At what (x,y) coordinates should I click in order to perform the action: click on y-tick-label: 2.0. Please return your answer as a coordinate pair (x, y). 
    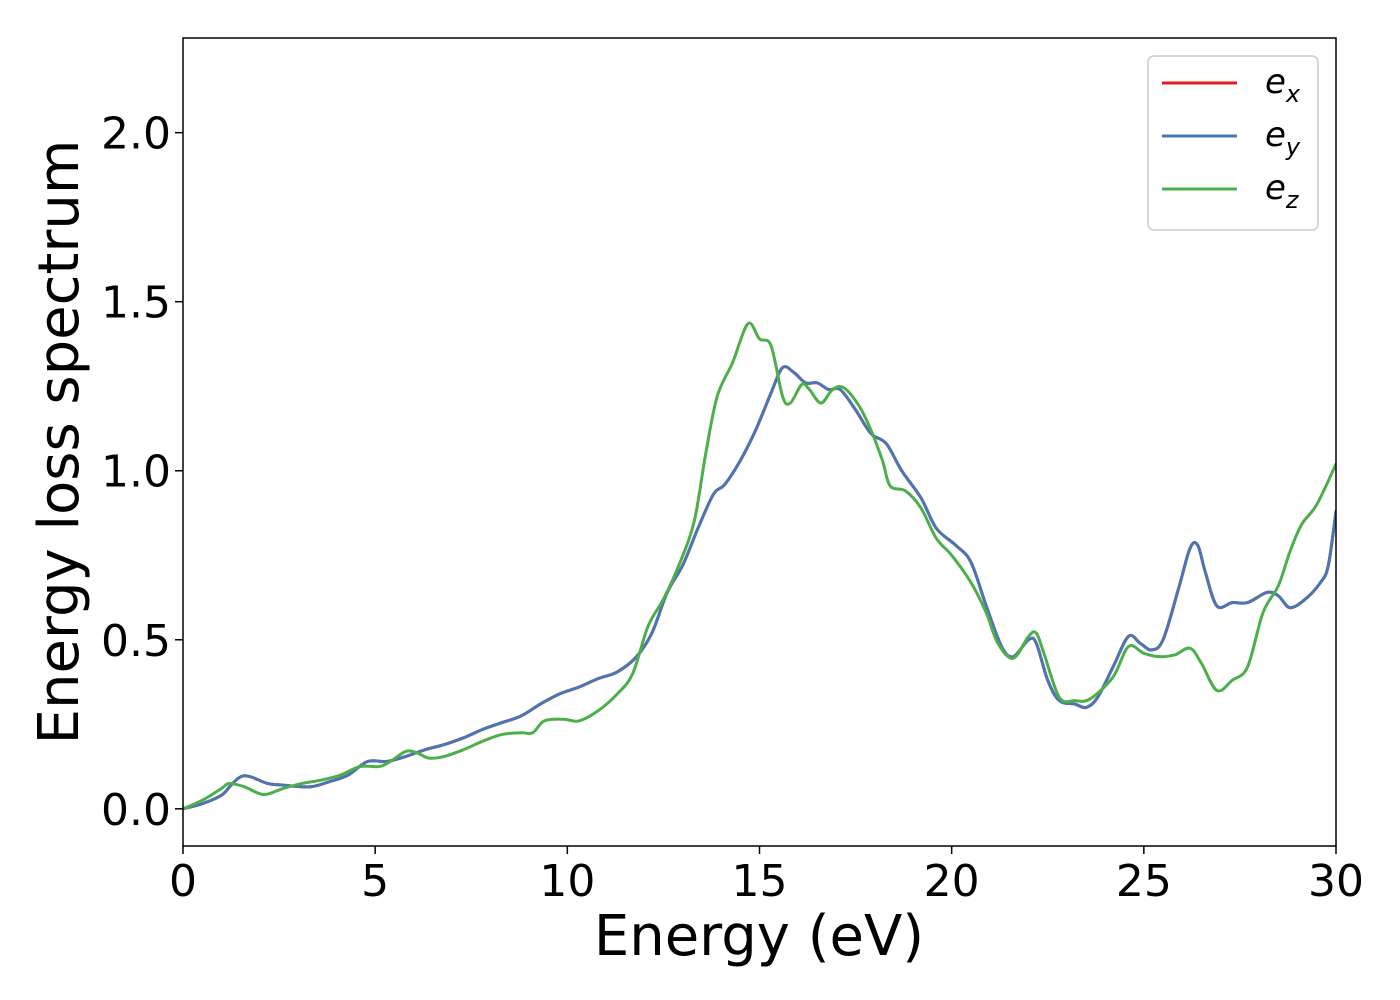
    Looking at the image, I should click on (136, 134).